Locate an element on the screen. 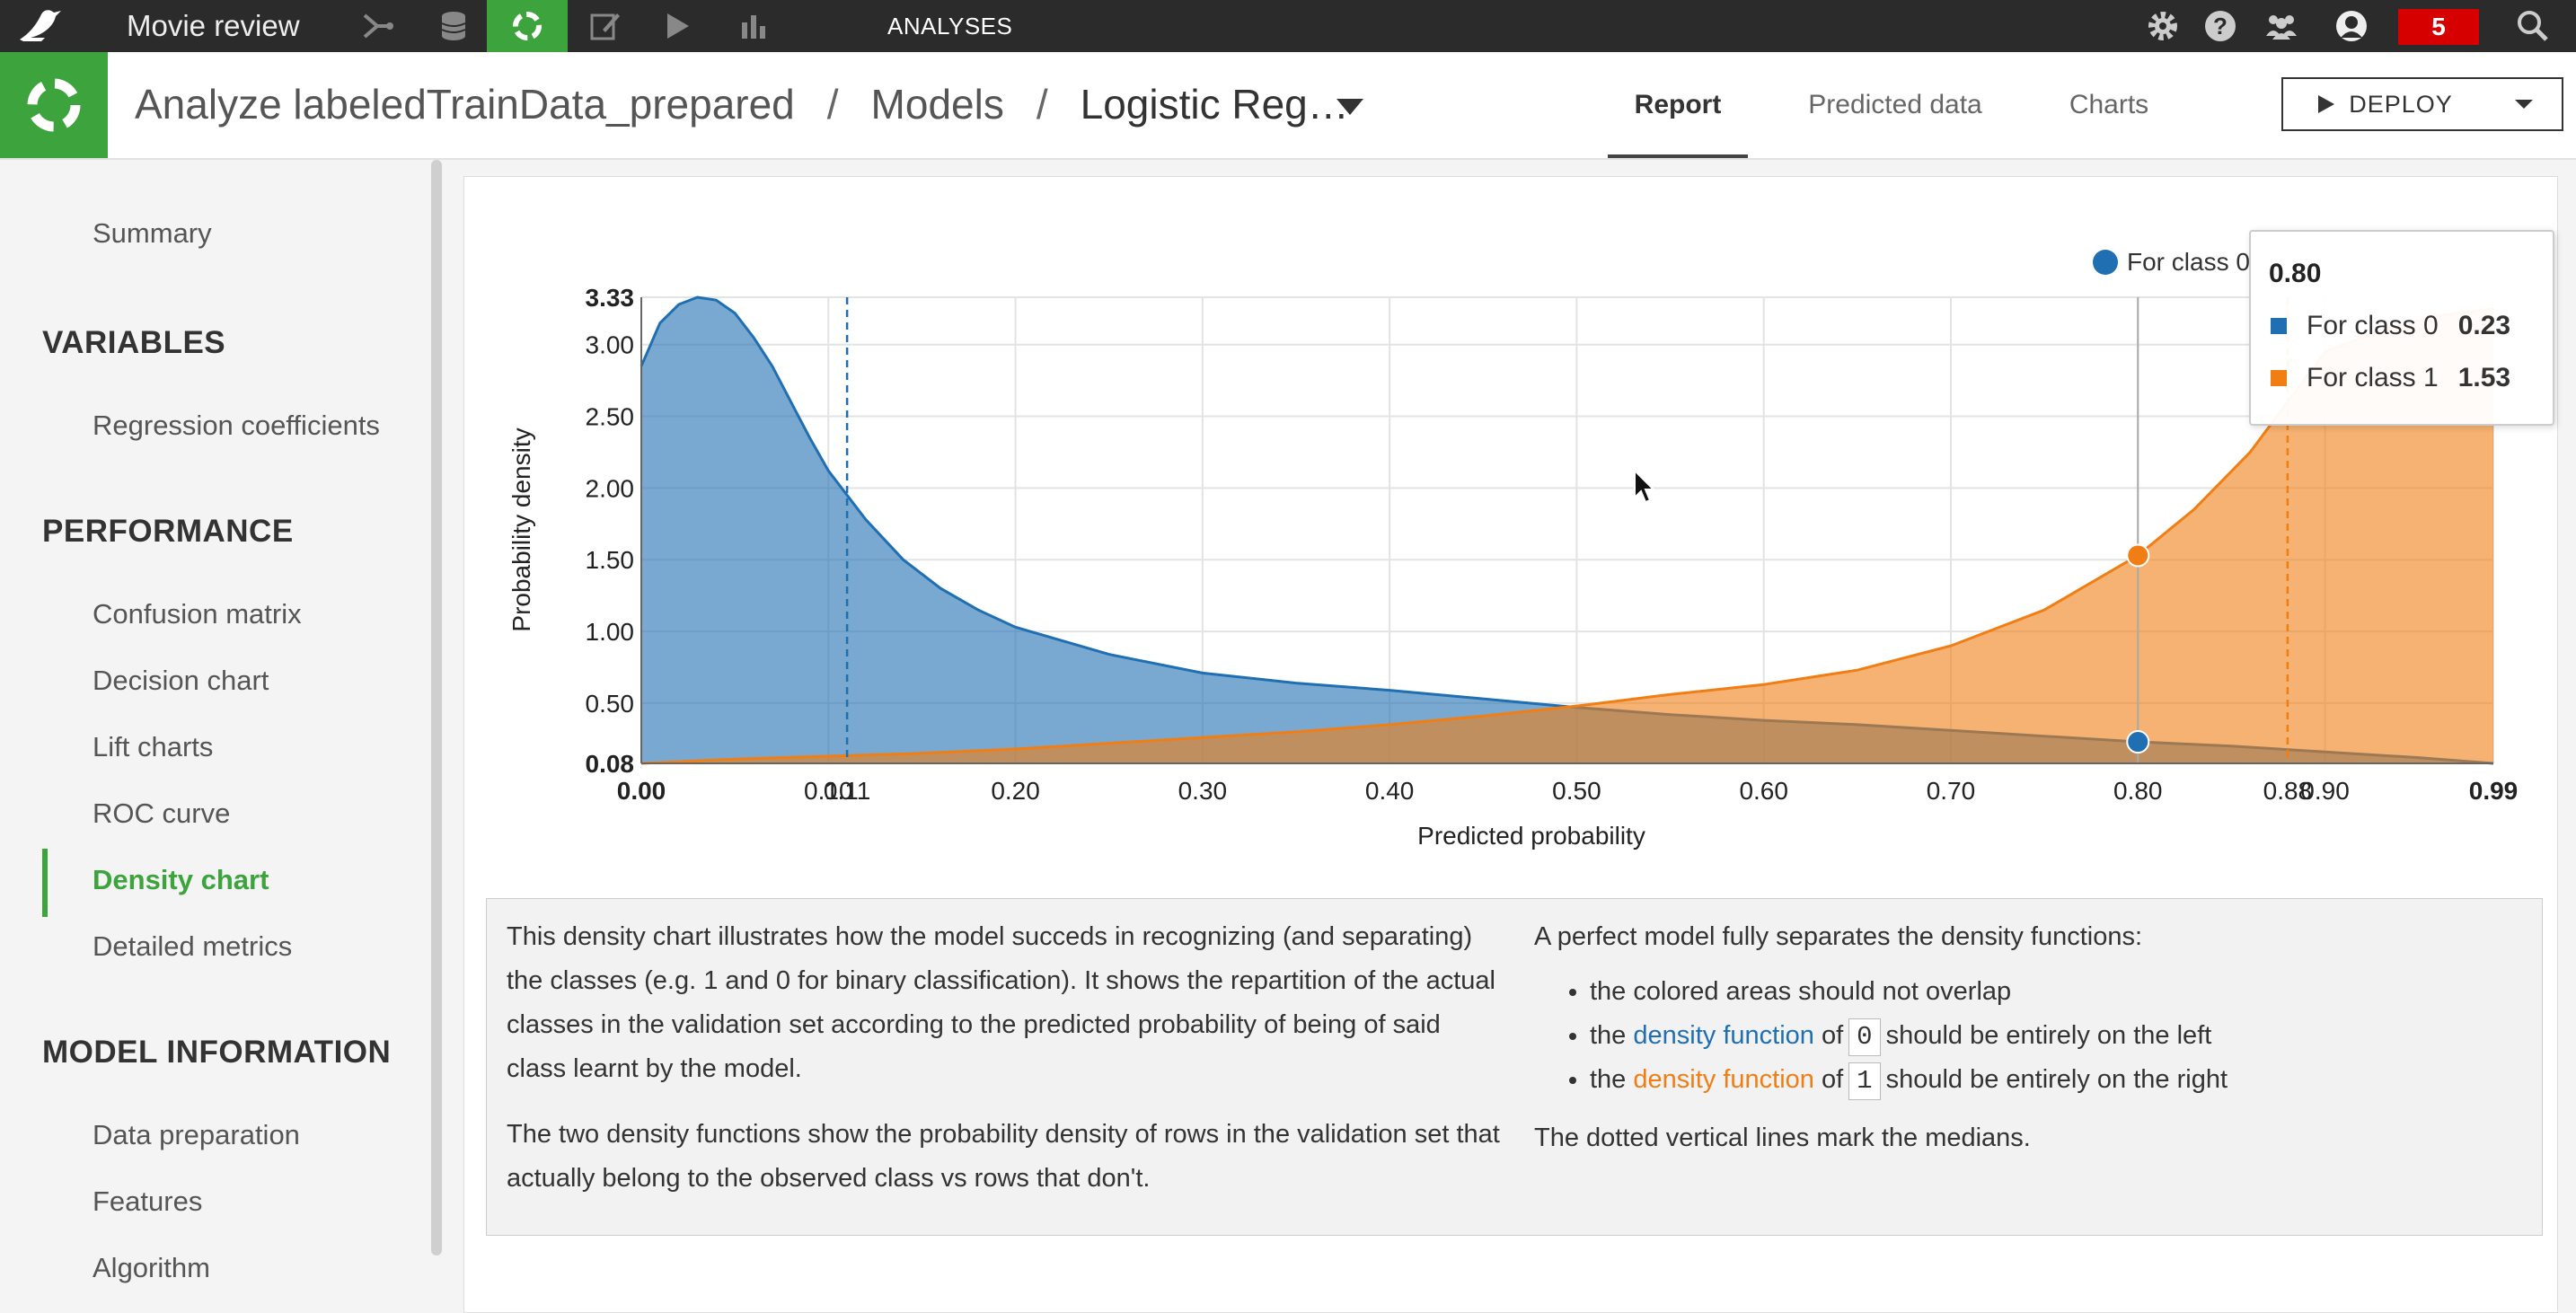 This screenshot has height=1313, width=2576. y-tick-label: 3.33 is located at coordinates (610, 298).